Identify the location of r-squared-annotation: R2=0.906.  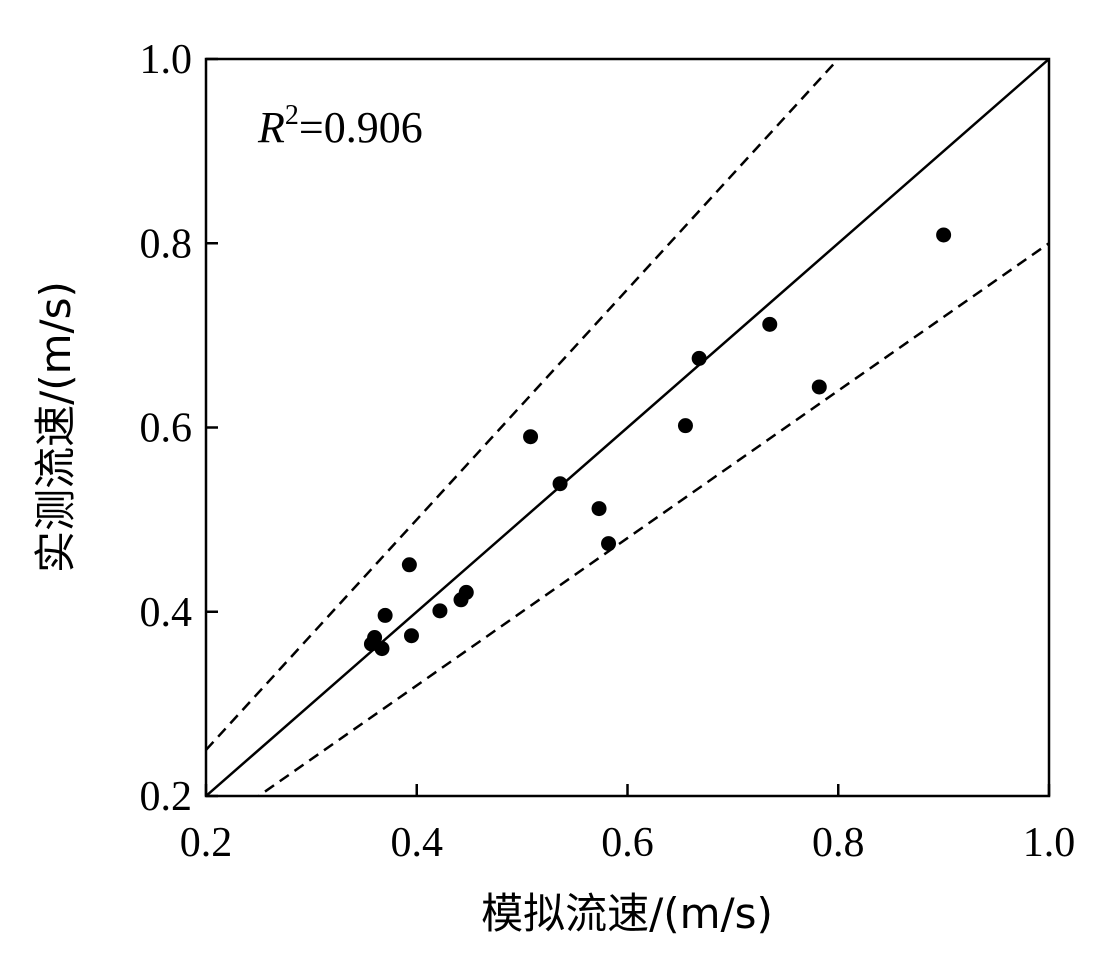
(340, 126).